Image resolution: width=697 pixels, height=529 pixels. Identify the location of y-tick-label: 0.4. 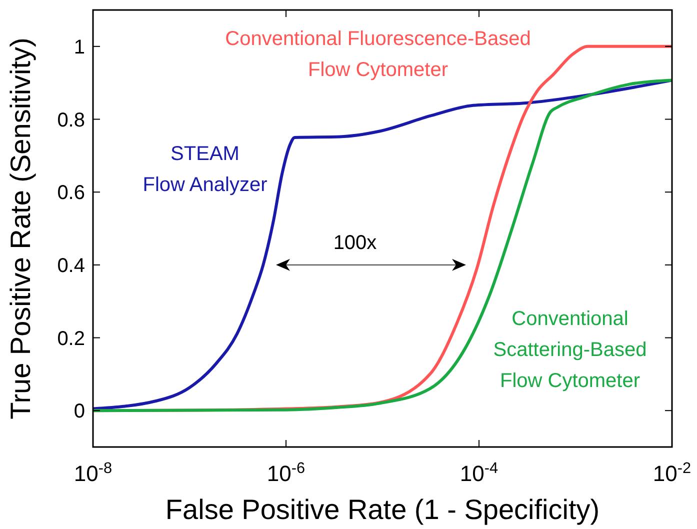
(71, 265).